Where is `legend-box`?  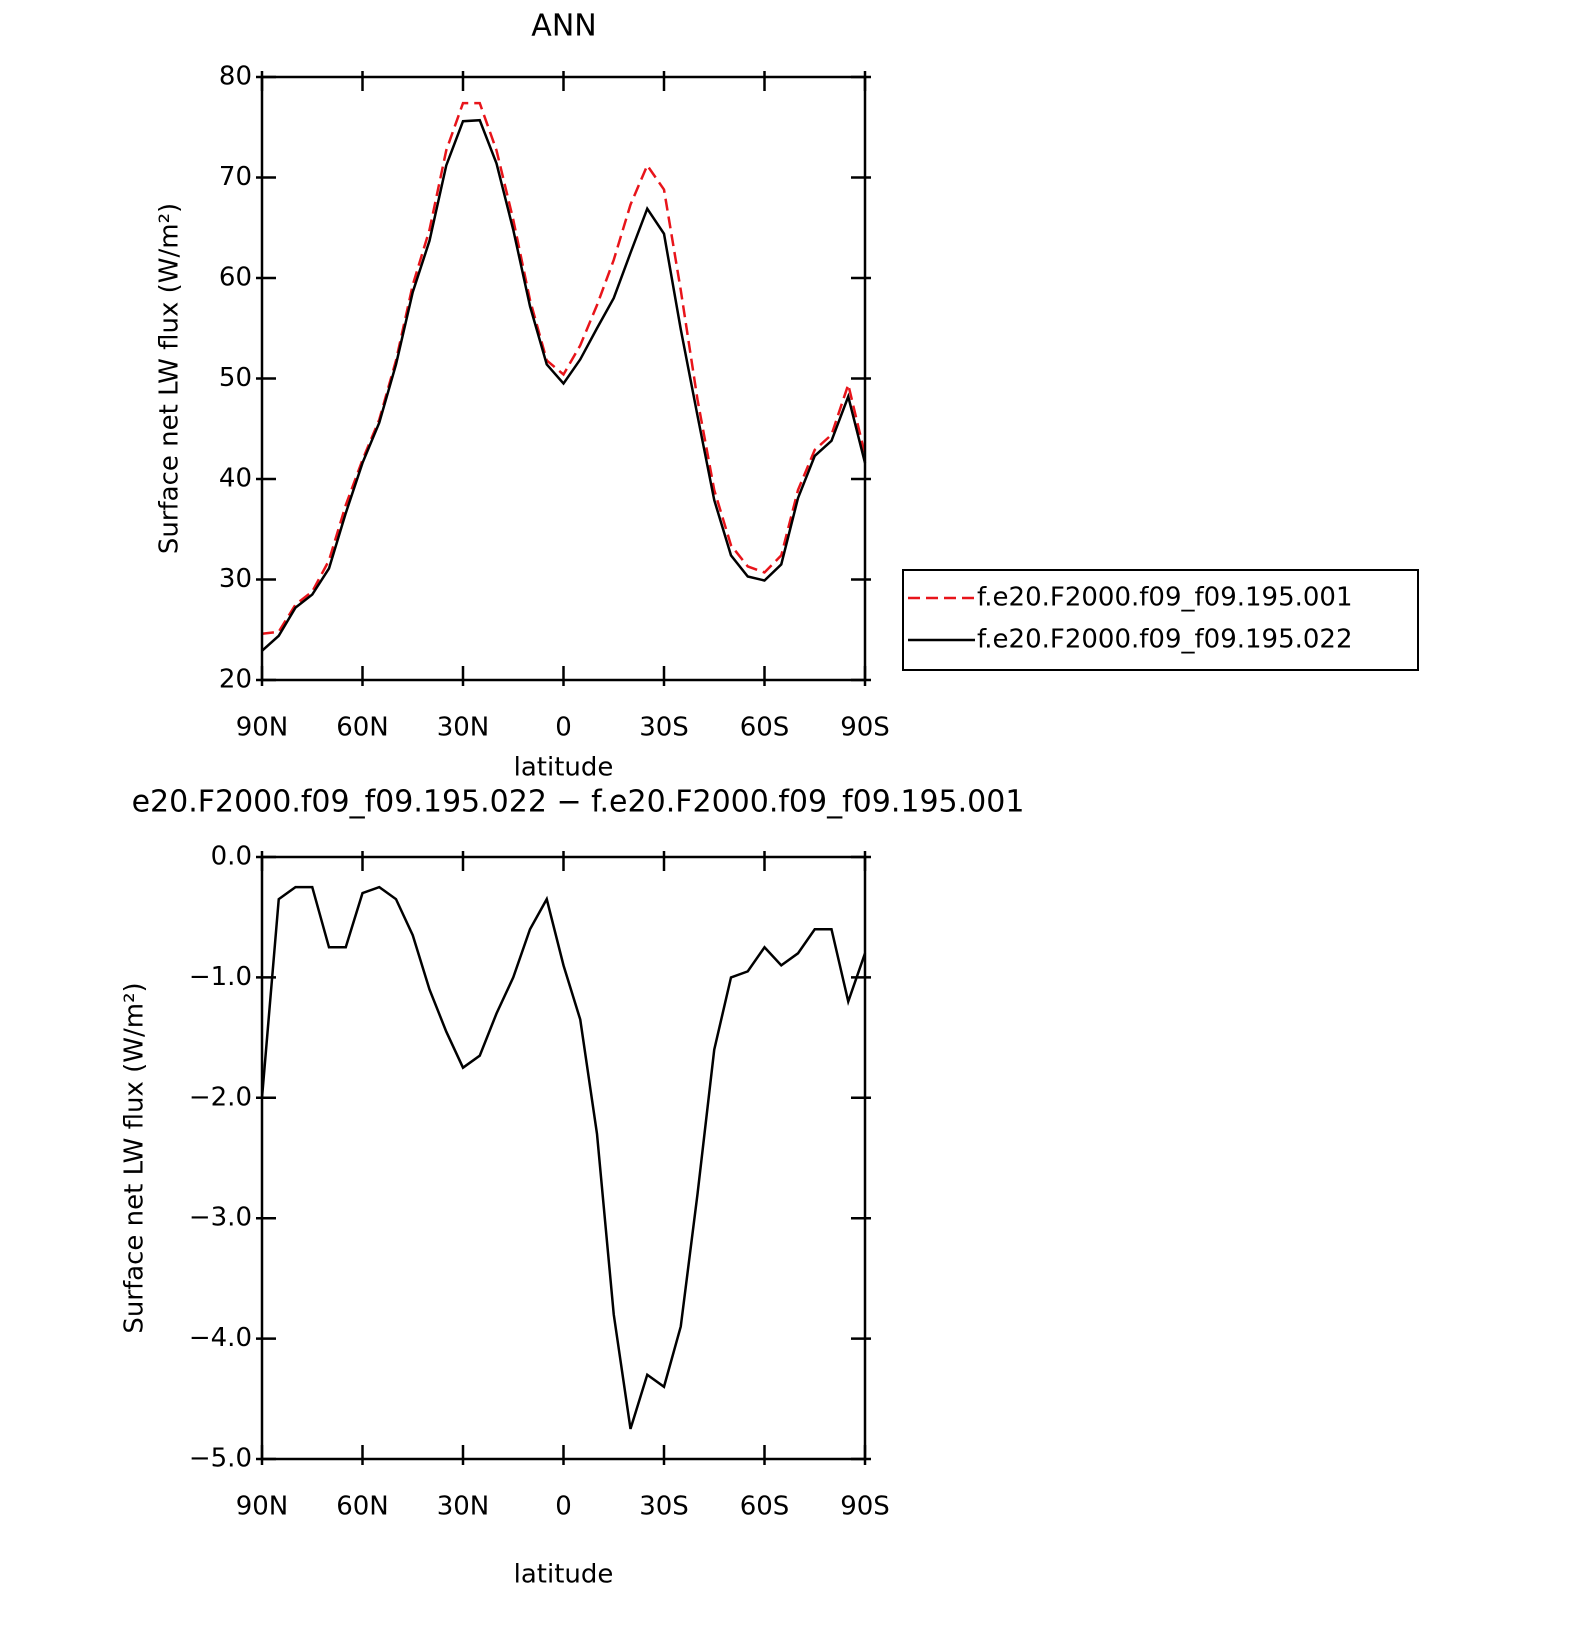
legend-box is located at coordinates (1160, 620).